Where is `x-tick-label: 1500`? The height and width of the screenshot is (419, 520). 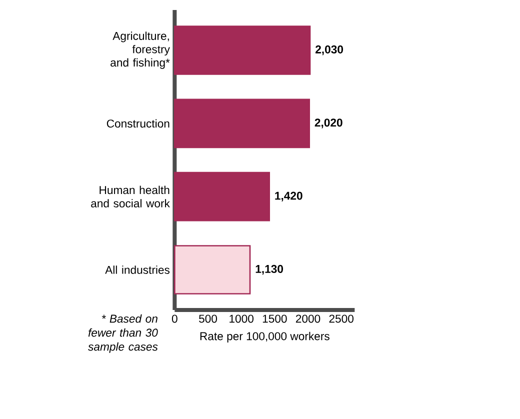 x-tick-label: 1500 is located at coordinates (274, 318).